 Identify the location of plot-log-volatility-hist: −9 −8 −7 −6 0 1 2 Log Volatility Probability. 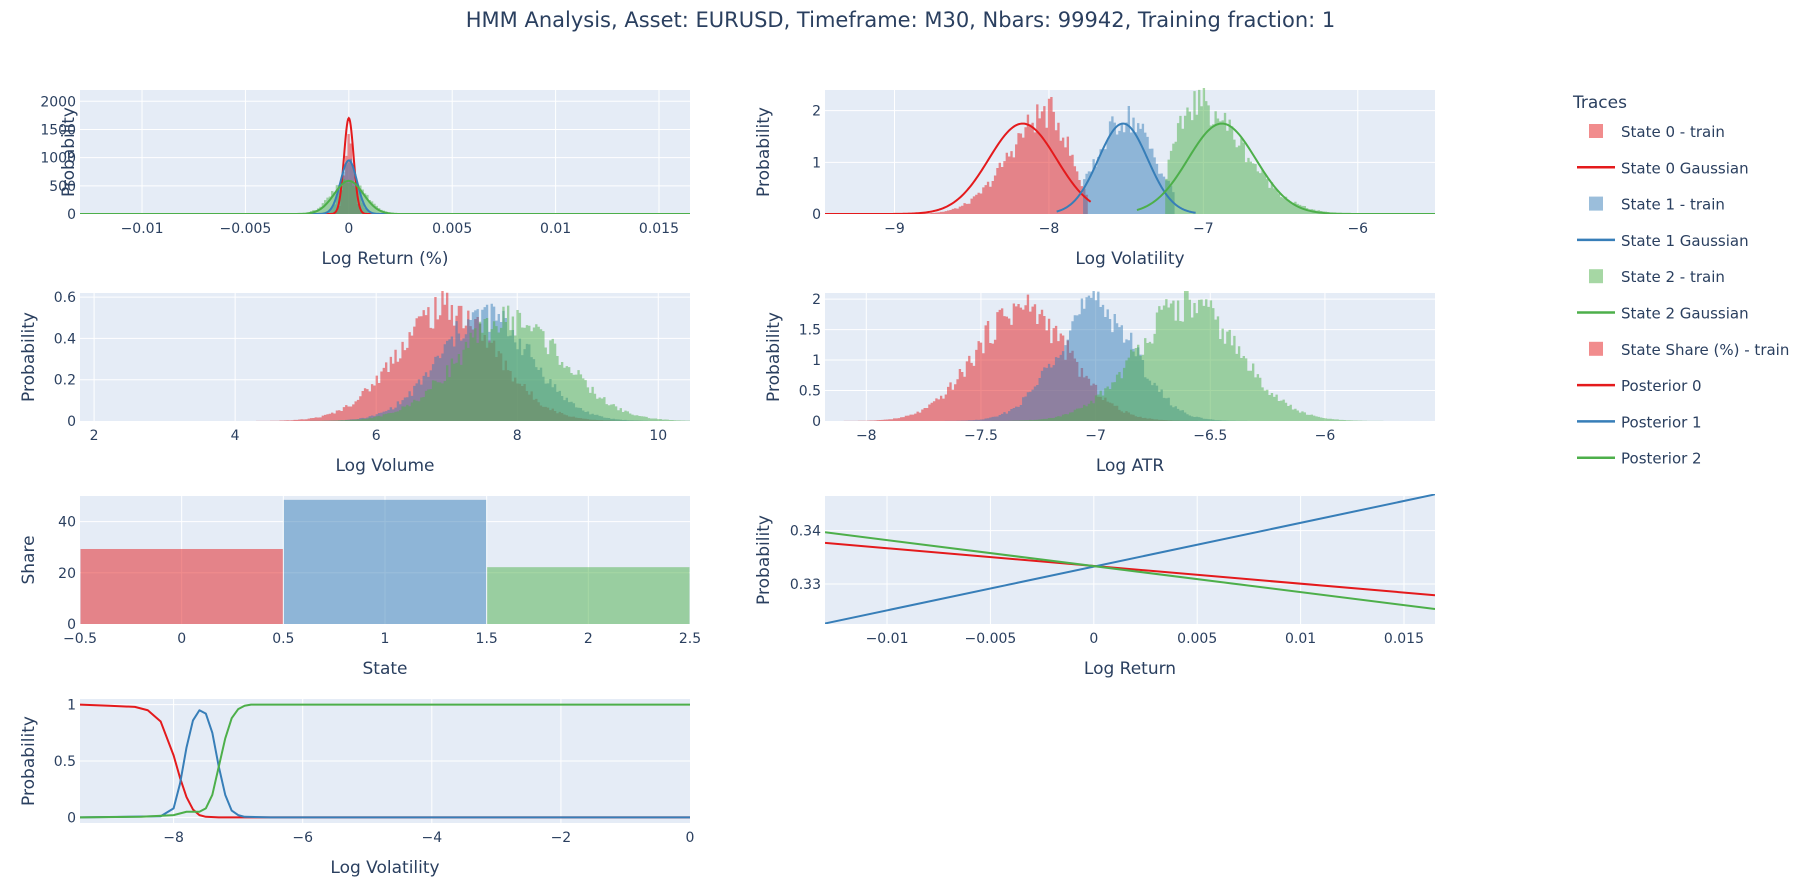
(1094, 178).